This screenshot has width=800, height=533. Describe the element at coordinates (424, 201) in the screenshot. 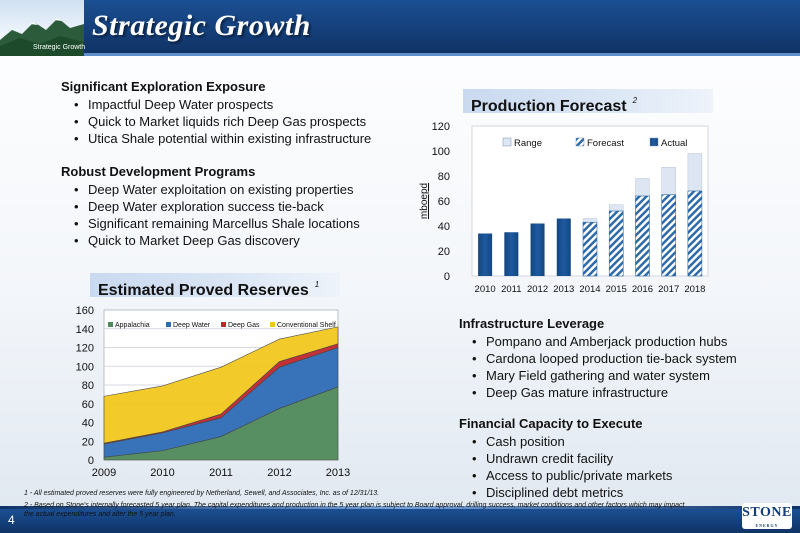

I see `y-axis-label: mboepd` at that location.